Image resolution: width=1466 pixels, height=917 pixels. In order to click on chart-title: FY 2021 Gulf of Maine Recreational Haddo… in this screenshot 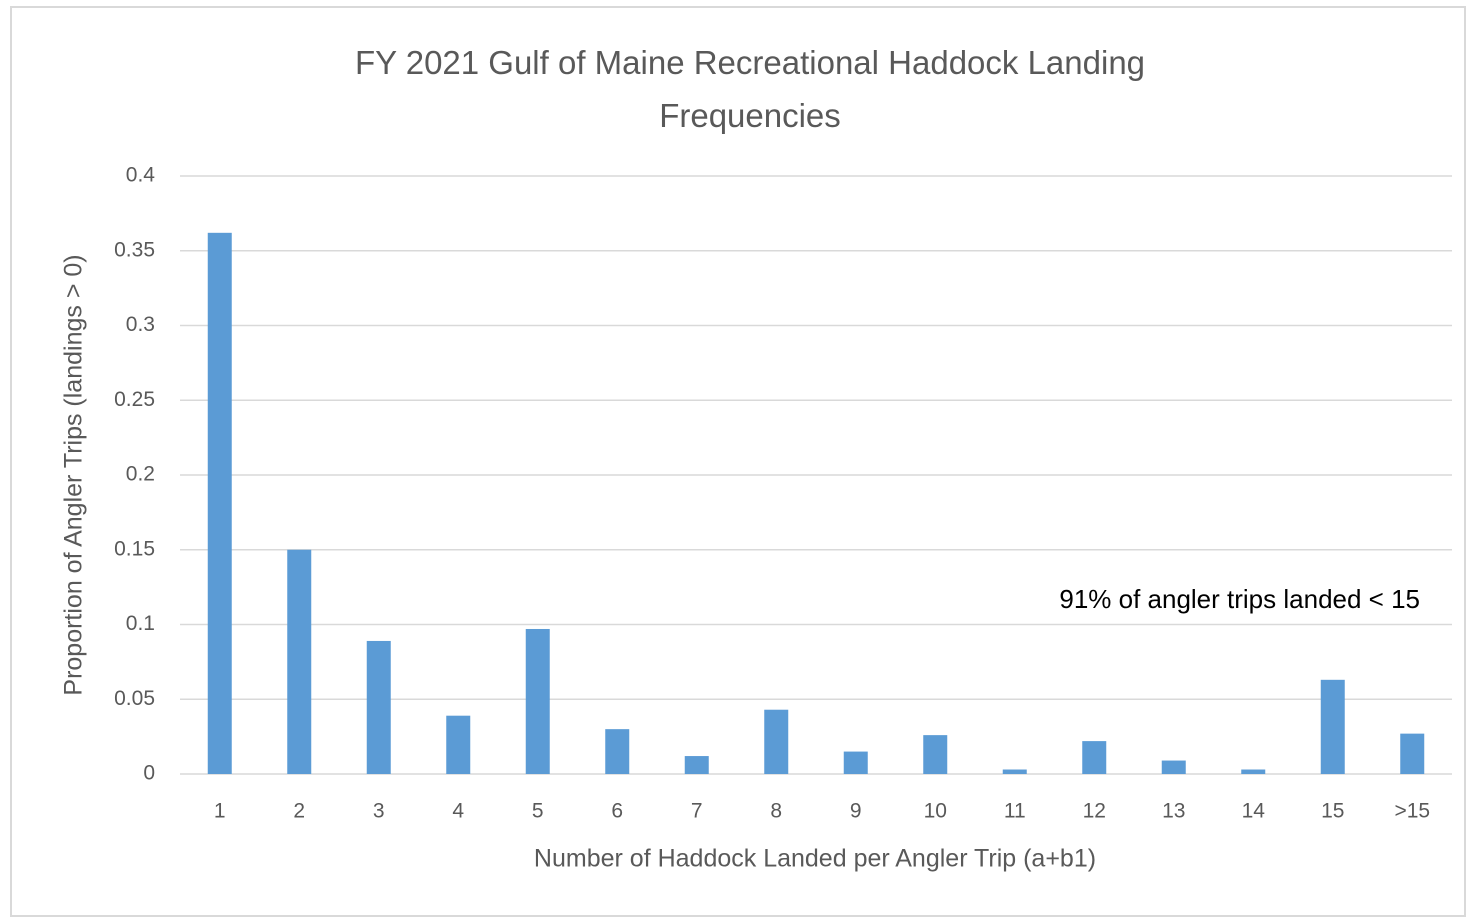, I will do `click(750, 89)`.